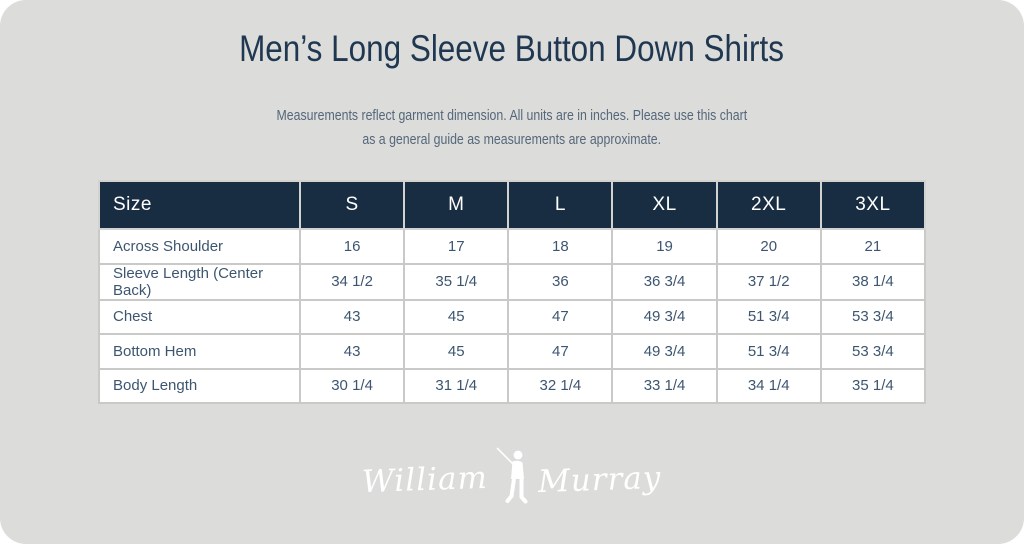 This screenshot has height=544, width=1024. What do you see at coordinates (873, 205) in the screenshot?
I see `column-header-3xl: 3XL` at bounding box center [873, 205].